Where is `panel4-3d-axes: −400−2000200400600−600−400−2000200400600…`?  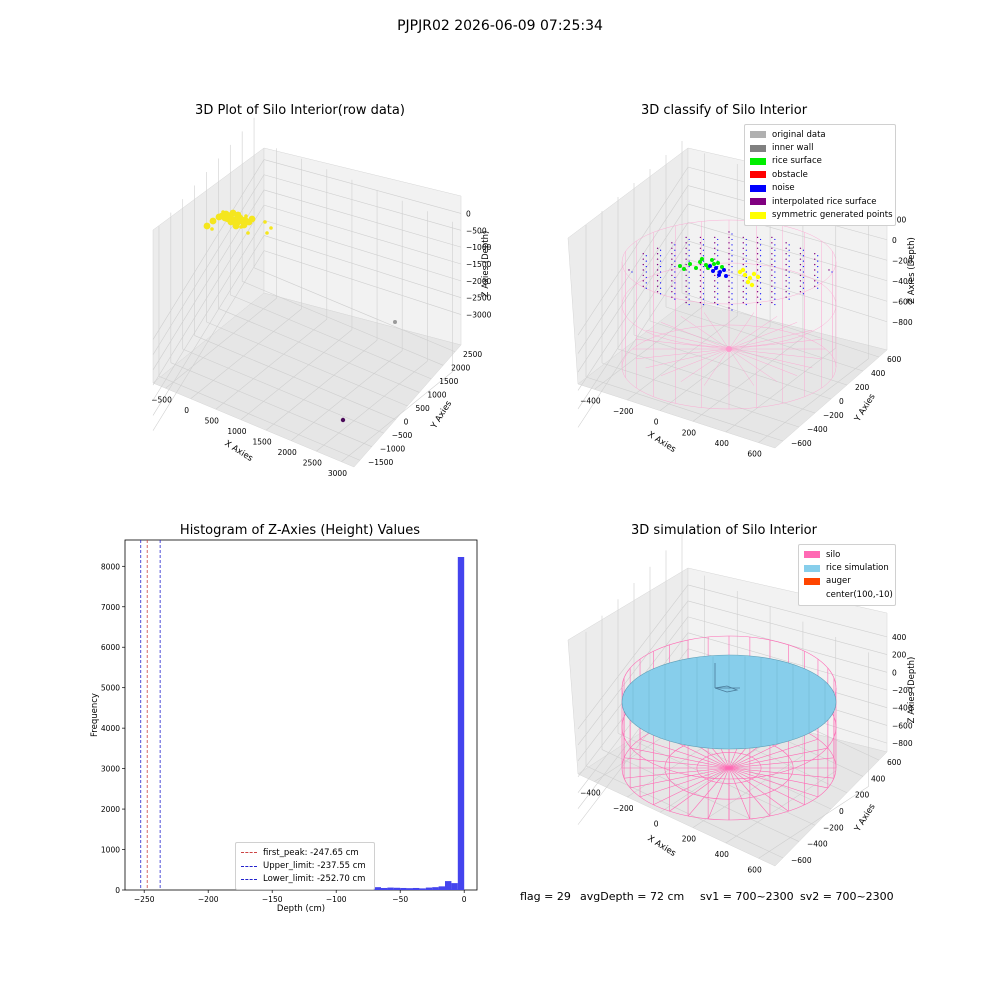 panel4-3d-axes: −400−2000200400600−600−400−2000200400600… is located at coordinates (742, 704).